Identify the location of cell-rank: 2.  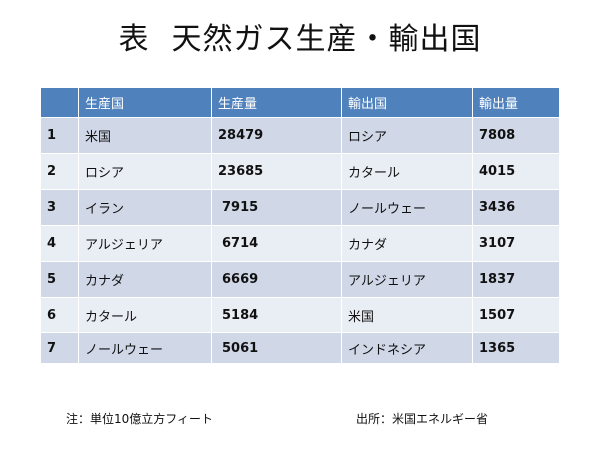
(60, 172).